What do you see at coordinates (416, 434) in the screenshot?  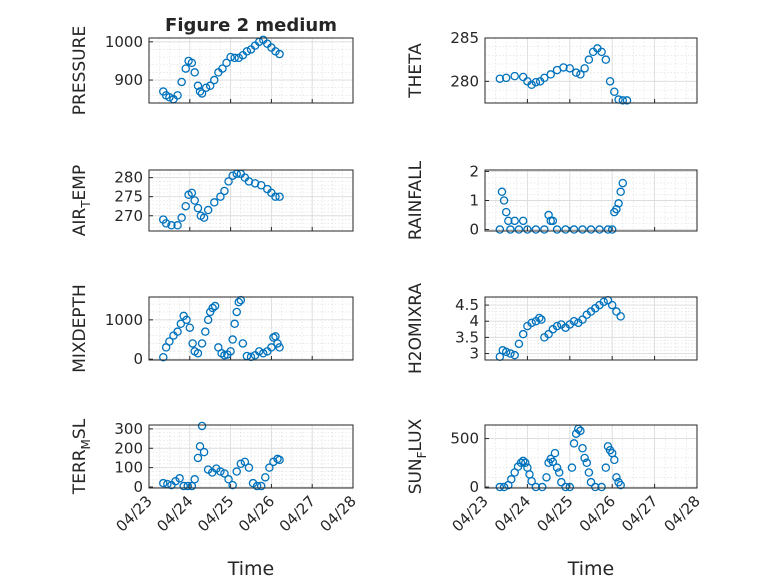 I see `y-axis-label-tail: LUX` at bounding box center [416, 434].